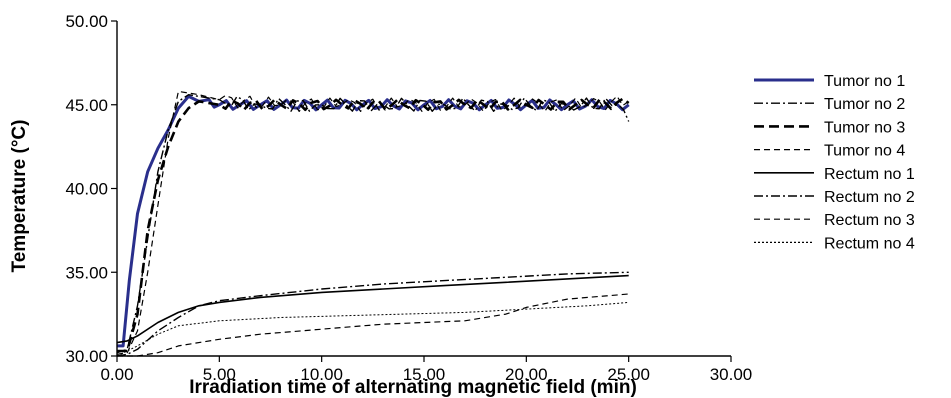  What do you see at coordinates (116, 374) in the screenshot?
I see `x-tick-label: 0.00` at bounding box center [116, 374].